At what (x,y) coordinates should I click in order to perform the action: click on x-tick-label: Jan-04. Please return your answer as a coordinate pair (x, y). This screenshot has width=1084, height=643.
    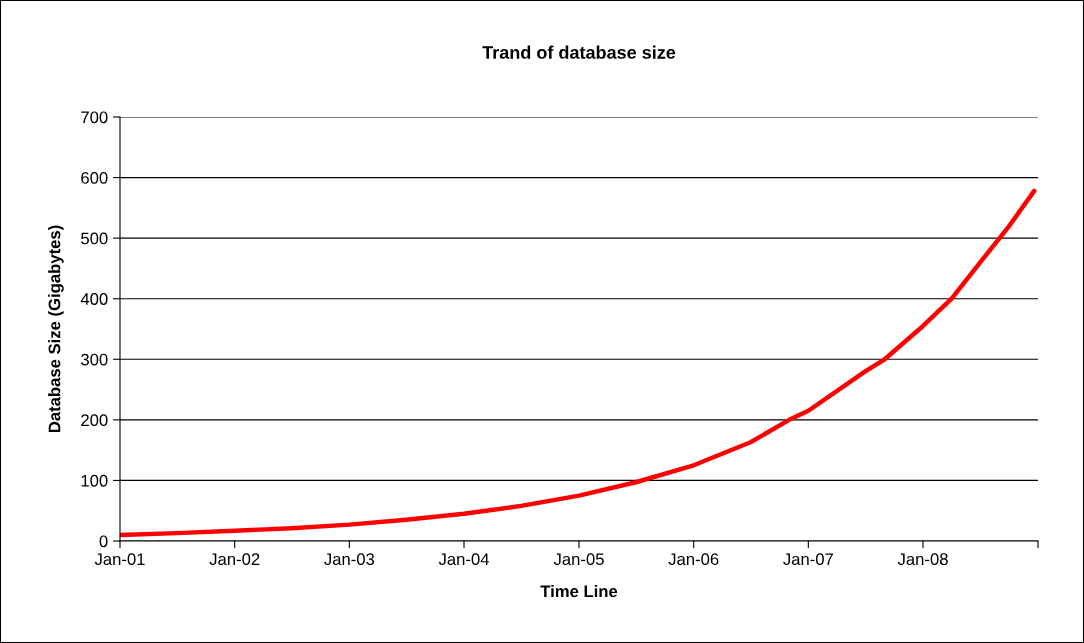
    Looking at the image, I should click on (464, 559).